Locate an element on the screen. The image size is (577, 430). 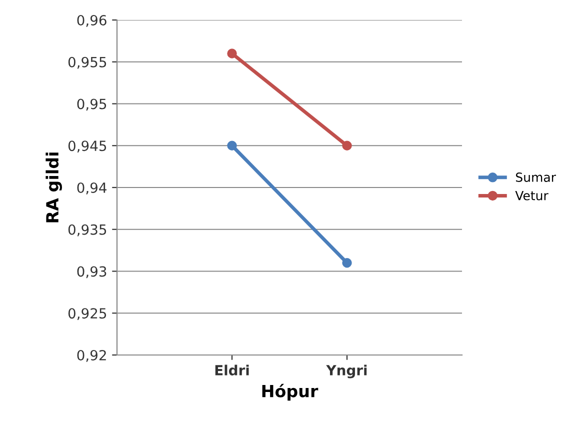
y-tick-label: 0,93 is located at coordinates (91, 272).